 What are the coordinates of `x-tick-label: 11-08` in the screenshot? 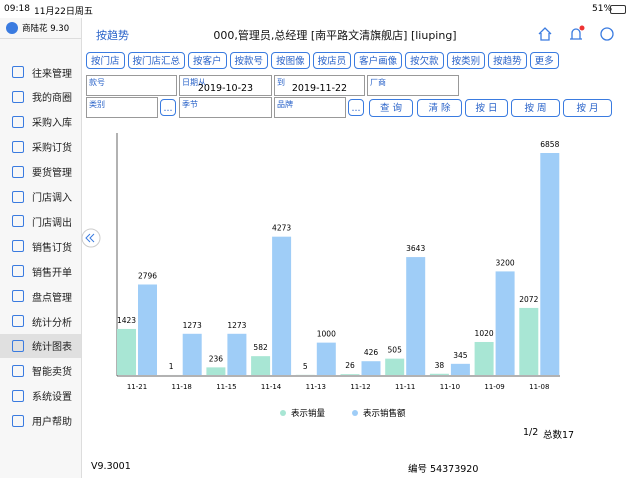 It's located at (539, 387).